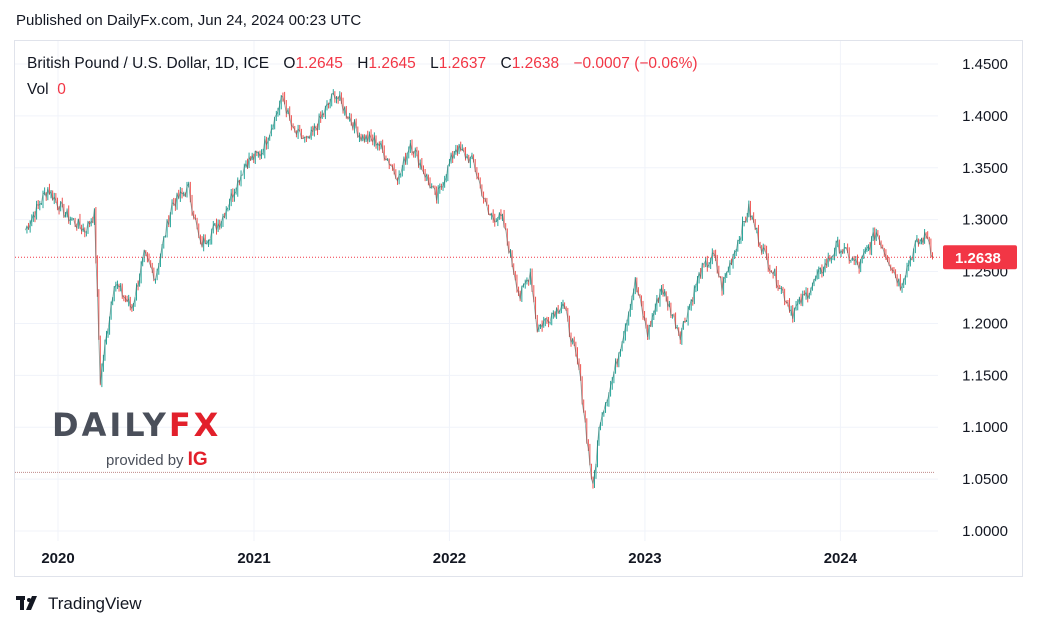 The height and width of the screenshot is (630, 1038). I want to click on x-tick-label: 2020, so click(57, 558).